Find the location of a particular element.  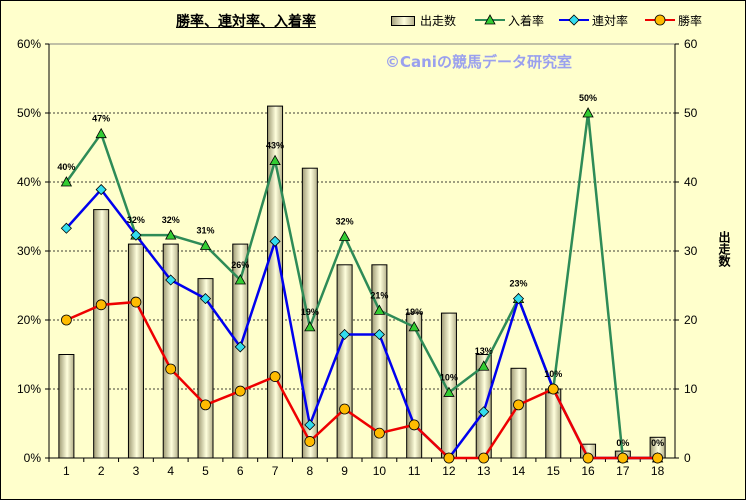

legend-item-quinella: 連対率 is located at coordinates (593, 20).